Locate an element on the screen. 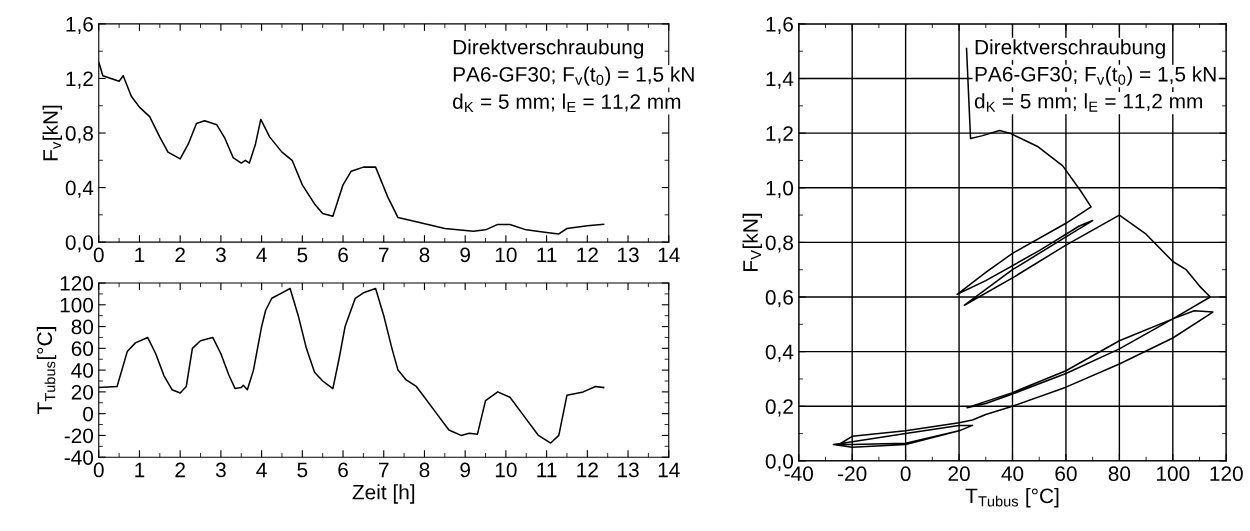 The image size is (1250, 531). y-tick-label: 20 is located at coordinates (82, 392).